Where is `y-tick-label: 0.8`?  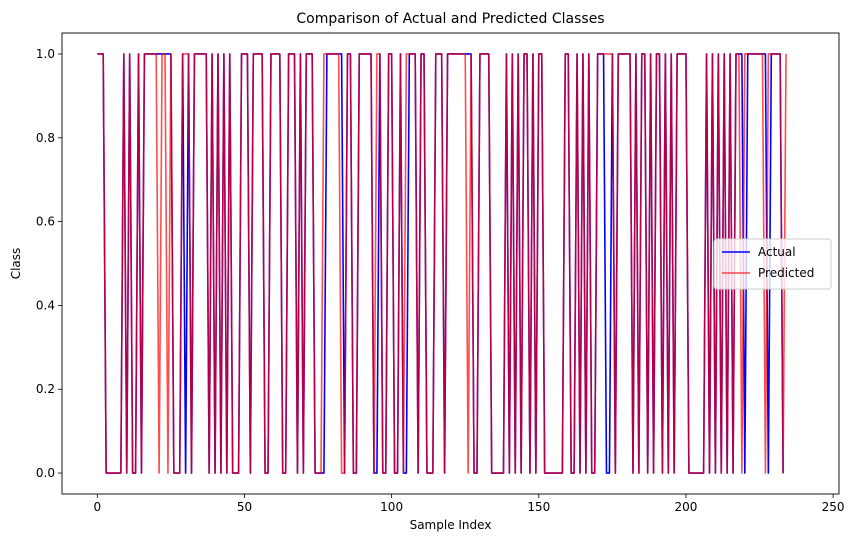 y-tick-label: 0.8 is located at coordinates (45, 138).